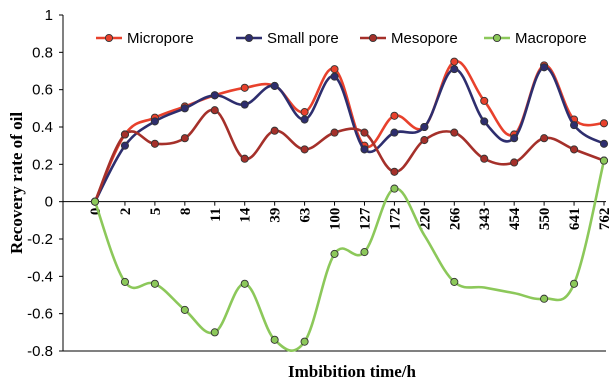  I want to click on x-tick-label: 550, so click(545, 219).